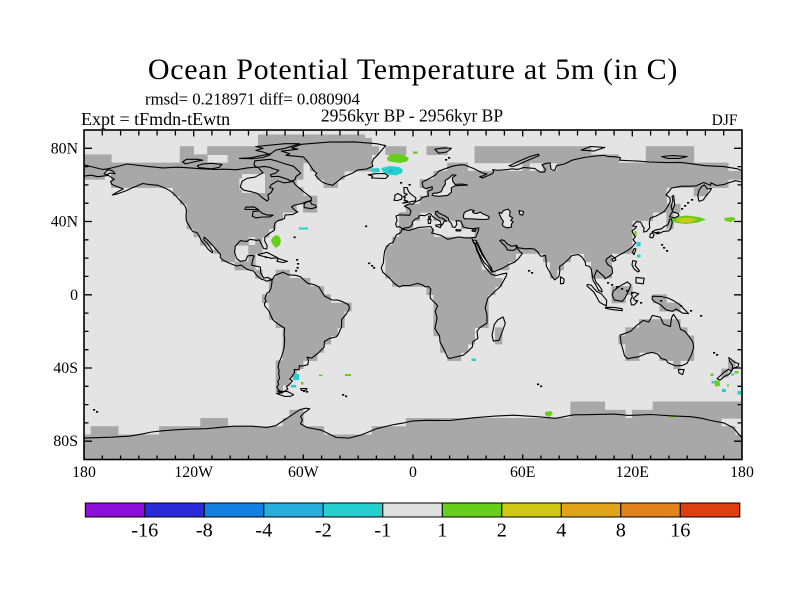 This screenshot has width=800, height=600. Describe the element at coordinates (204, 531) in the screenshot. I see `svg-text: -8` at that location.